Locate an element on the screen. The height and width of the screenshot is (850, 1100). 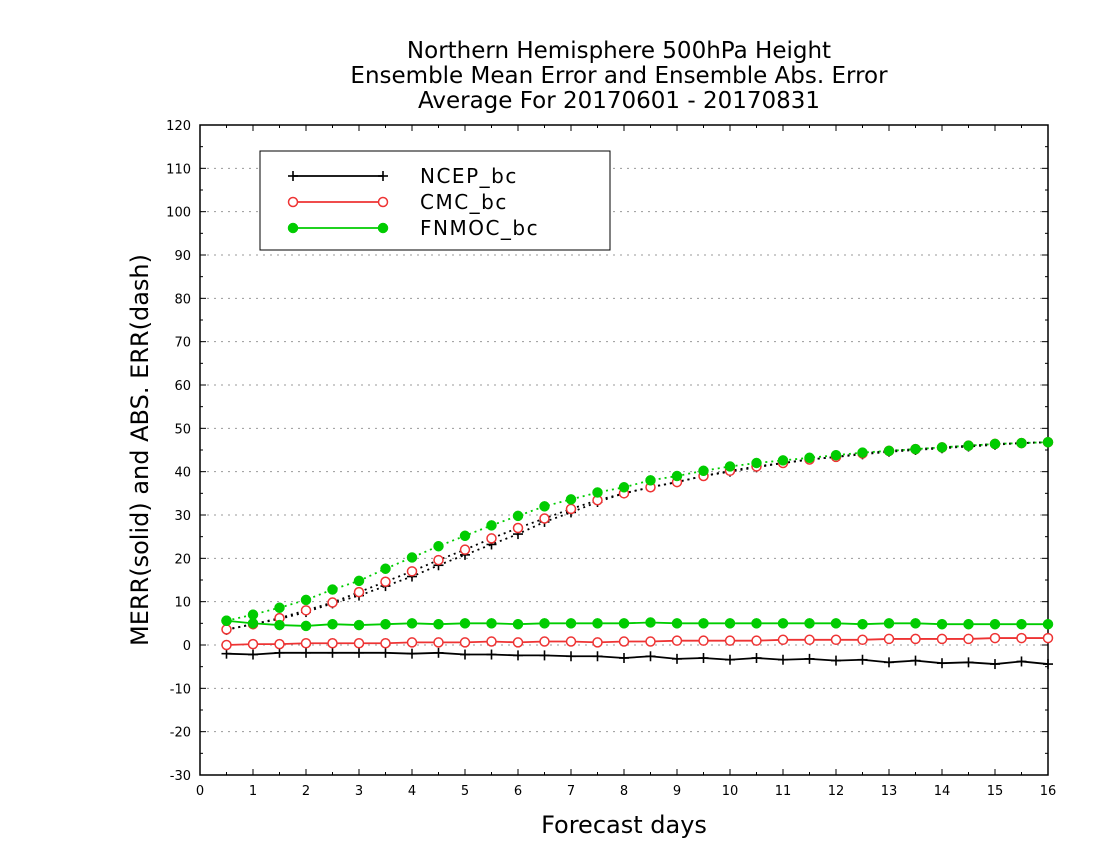
legend-marker-cmc-bc is located at coordinates (383, 202).